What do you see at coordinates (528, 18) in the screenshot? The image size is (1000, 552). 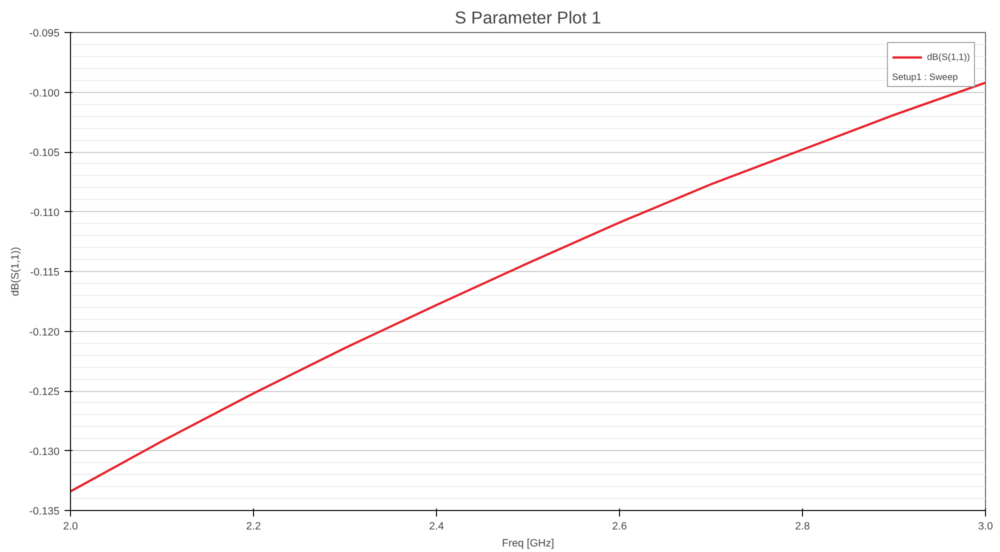 I see `chart-title: S Parameter Plot 1` at bounding box center [528, 18].